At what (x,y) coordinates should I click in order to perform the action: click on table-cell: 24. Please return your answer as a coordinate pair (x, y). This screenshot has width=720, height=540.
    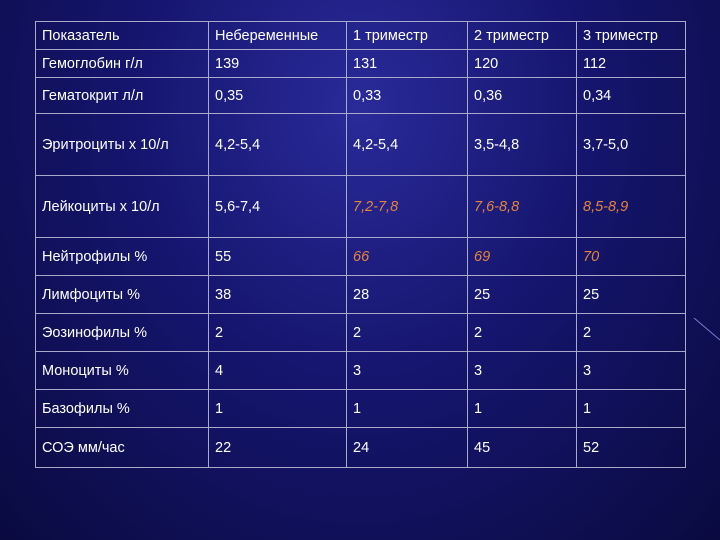
    Looking at the image, I should click on (407, 447).